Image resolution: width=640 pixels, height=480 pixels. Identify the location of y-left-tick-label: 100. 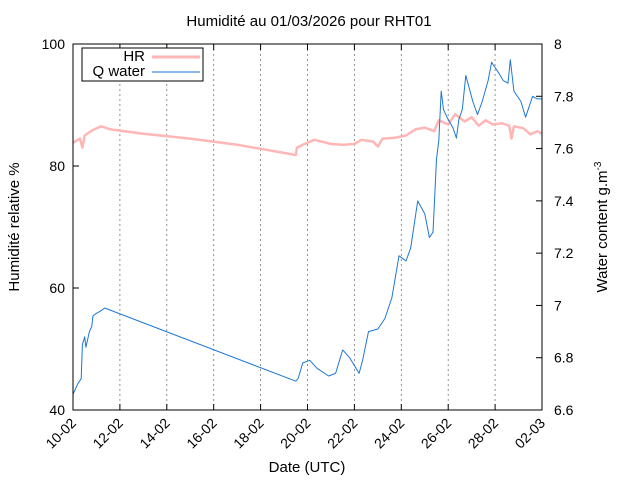
(54, 44).